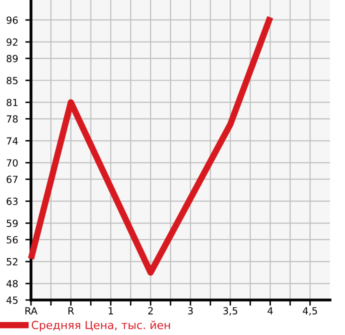  What do you see at coordinates (12, 119) in the screenshot?
I see `y-tick-label: 78` at bounding box center [12, 119].